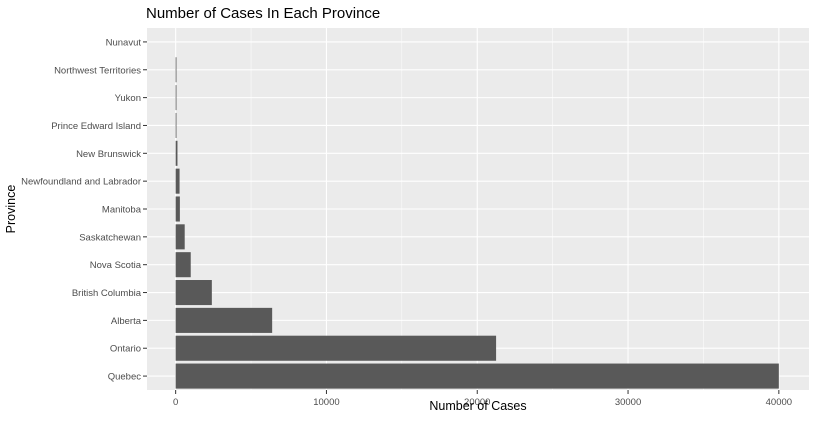 The width and height of the screenshot is (816, 422). Describe the element at coordinates (107, 293) in the screenshot. I see `y-tick-label: British Columbia` at that location.